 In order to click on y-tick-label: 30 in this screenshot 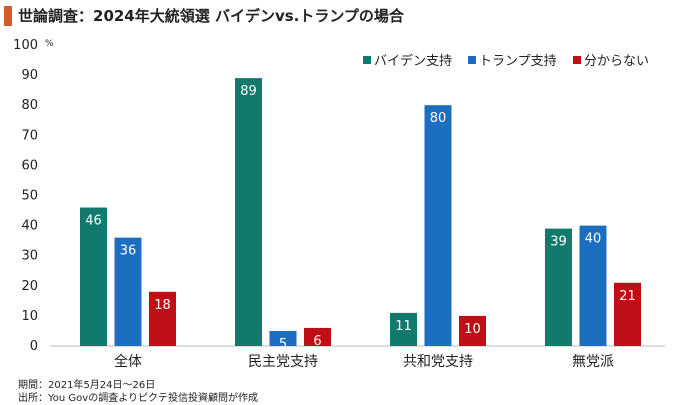, I will do `click(29, 256)`.